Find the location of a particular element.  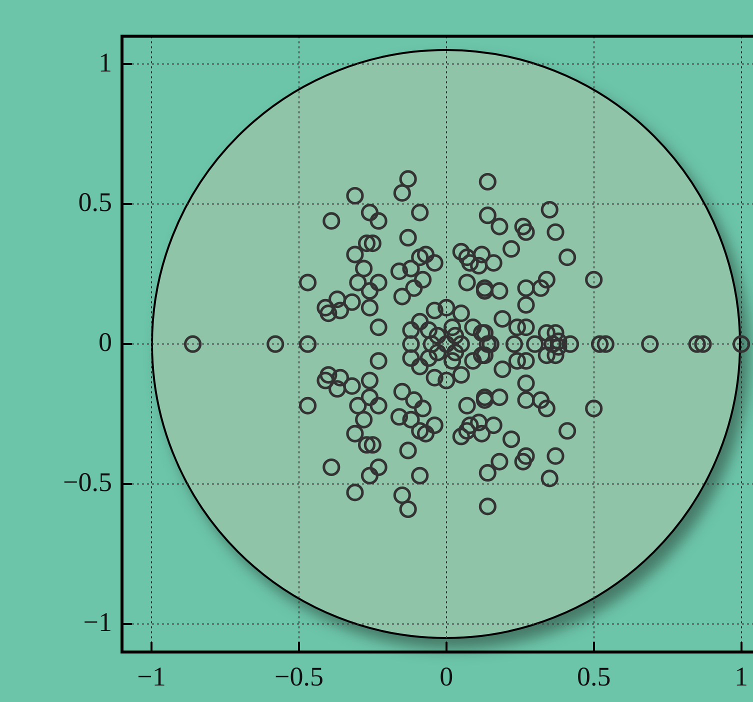

y-tick-label: −0.5 is located at coordinates (87, 482).